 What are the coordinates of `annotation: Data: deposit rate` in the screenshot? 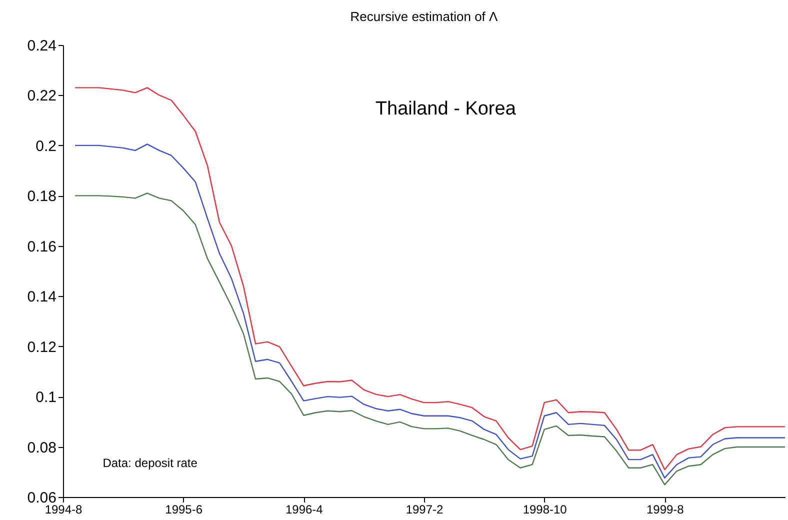 It's located at (150, 463).